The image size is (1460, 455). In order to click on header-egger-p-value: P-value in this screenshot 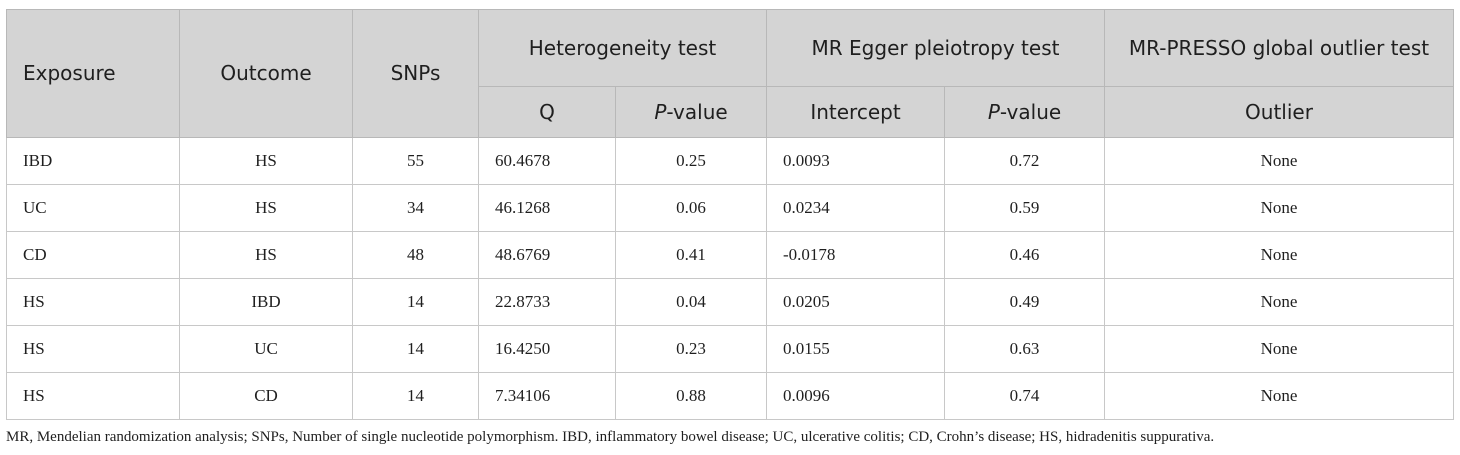, I will do `click(1024, 112)`.